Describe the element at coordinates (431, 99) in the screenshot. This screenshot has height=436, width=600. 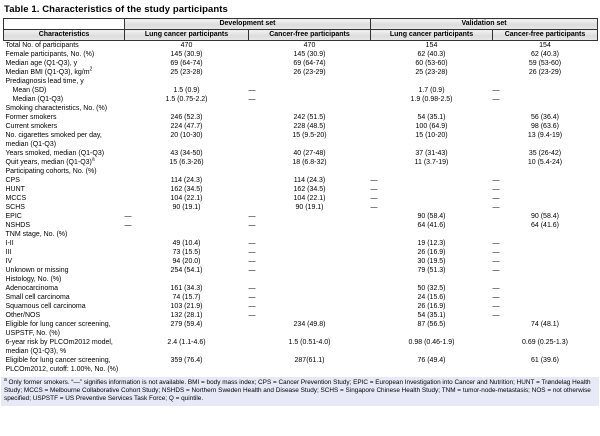
I see `cell-value: 1.9 (0.98-2.5)` at that location.